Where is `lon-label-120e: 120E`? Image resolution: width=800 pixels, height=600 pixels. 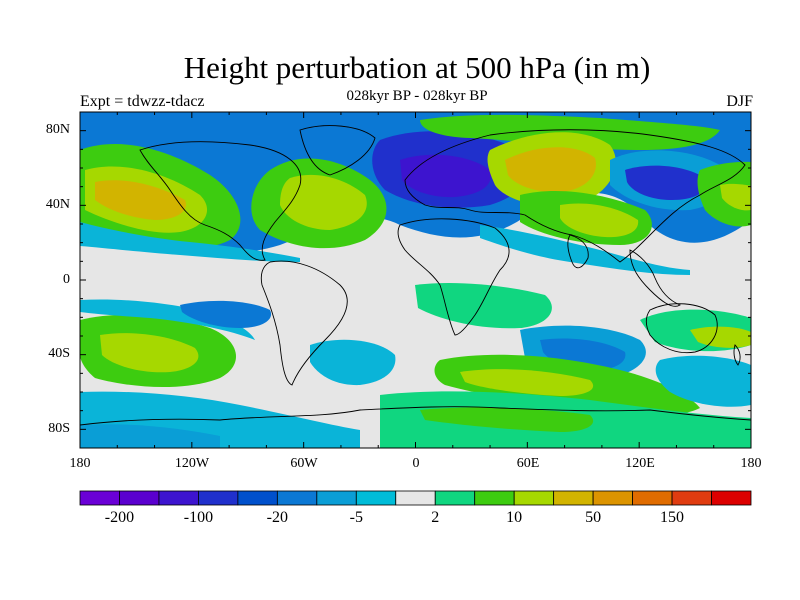
lon-label-120e: 120E is located at coordinates (640, 463).